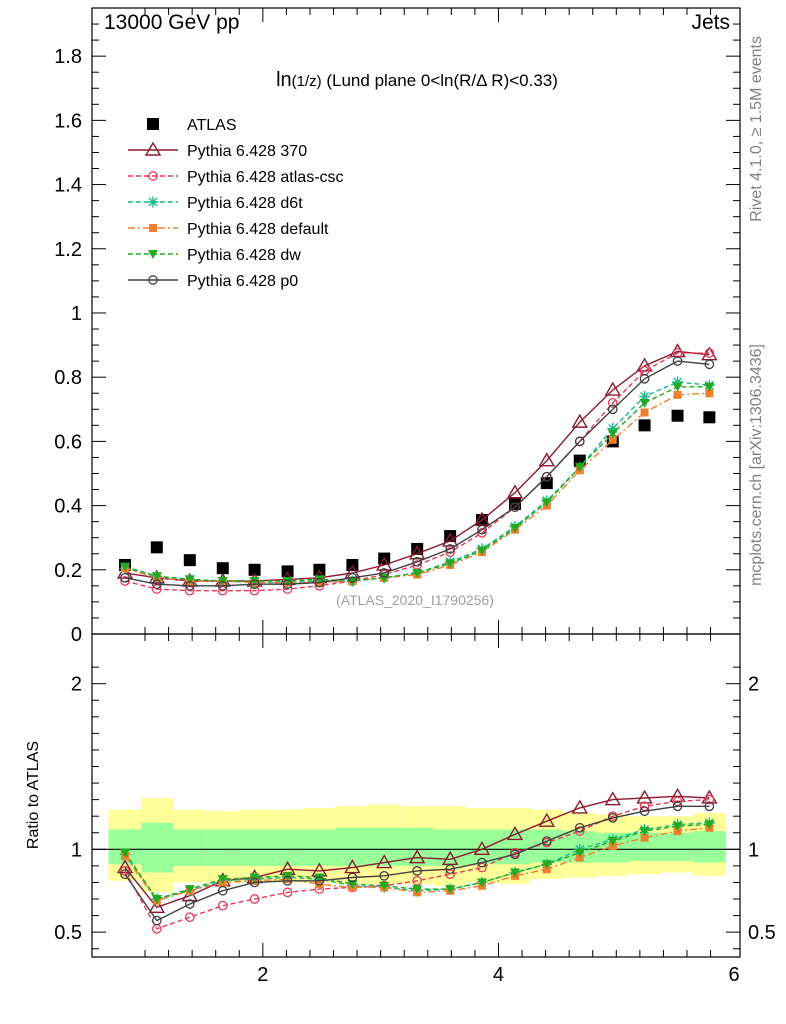  What do you see at coordinates (498, 975) in the screenshot?
I see `x-tick-label: 4` at bounding box center [498, 975].